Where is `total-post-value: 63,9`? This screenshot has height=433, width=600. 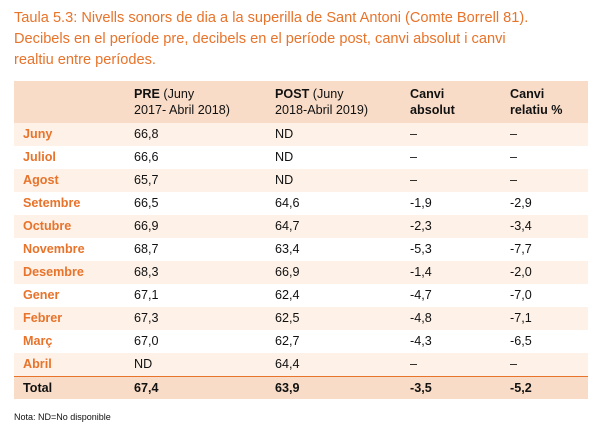 total-post-value: 63,9 is located at coordinates (287, 388).